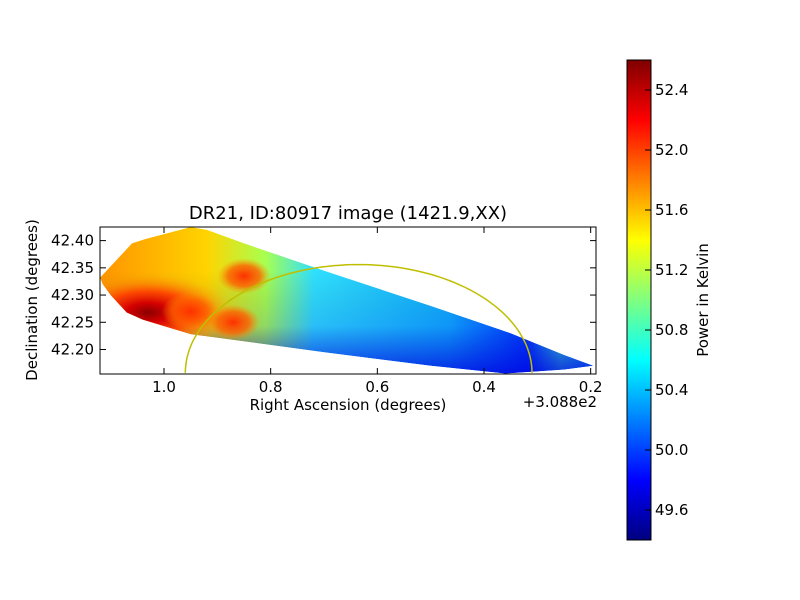 The width and height of the screenshot is (800, 600). I want to click on colorbar-tick-label-8: 52.4, so click(671, 90).